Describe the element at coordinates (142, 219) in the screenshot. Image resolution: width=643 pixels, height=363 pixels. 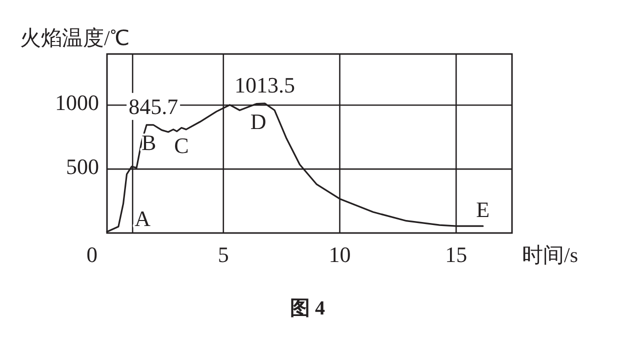
I see `ref-line-label: A` at that location.